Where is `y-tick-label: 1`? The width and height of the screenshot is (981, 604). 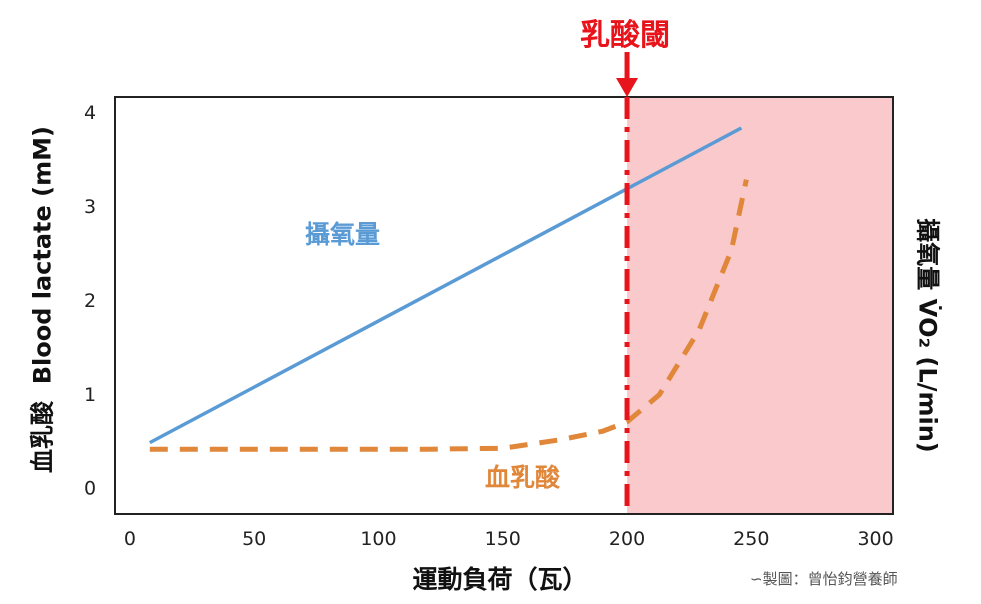 y-tick-label: 1 is located at coordinates (90, 395).